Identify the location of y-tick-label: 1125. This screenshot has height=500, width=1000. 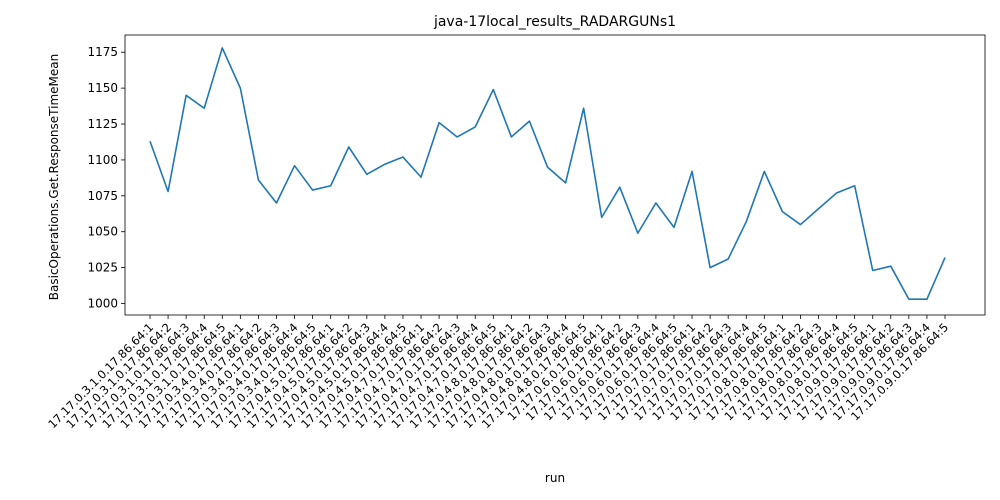
(102, 124).